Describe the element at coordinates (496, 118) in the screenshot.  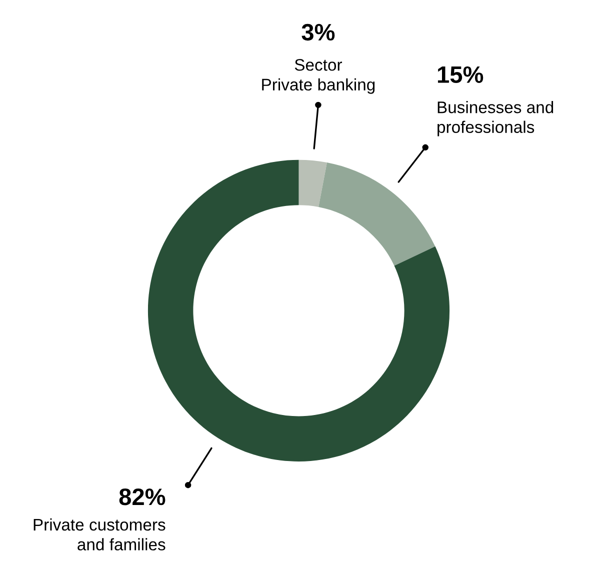
I see `slice-label: Businesses and professionals` at that location.